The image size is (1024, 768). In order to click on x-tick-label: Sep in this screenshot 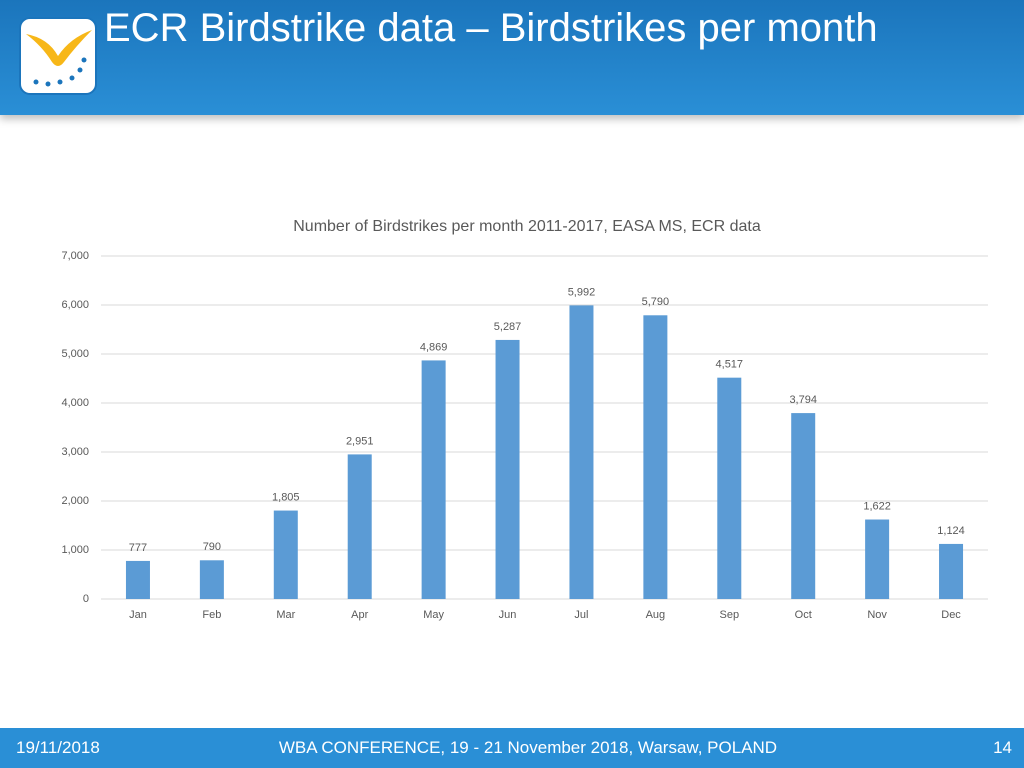, I will do `click(730, 615)`.